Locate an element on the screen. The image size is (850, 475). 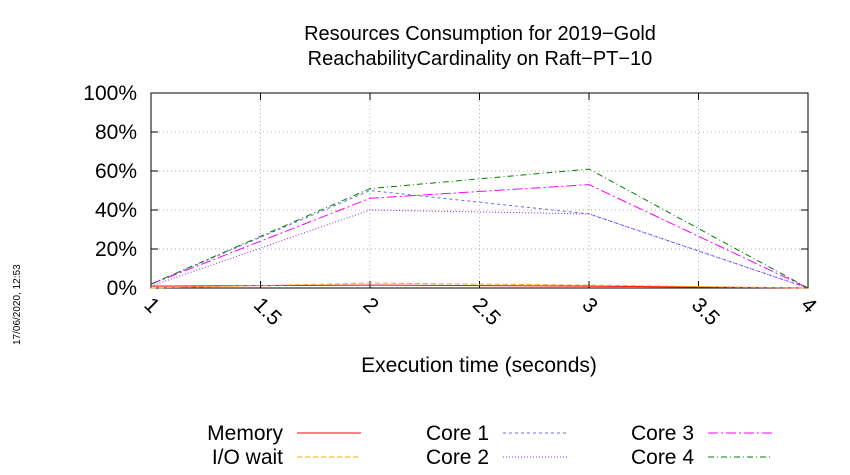
chart-title-line-2: ReachabilityCardinality on Raft−PT−10 is located at coordinates (480, 59).